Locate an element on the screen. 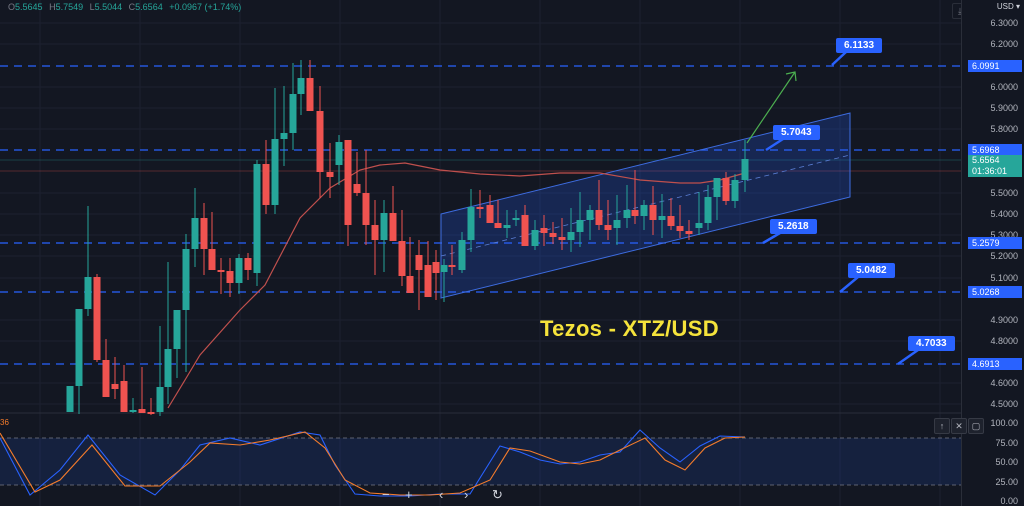 This screenshot has height=506, width=1024. low-key: L is located at coordinates (92, 7).